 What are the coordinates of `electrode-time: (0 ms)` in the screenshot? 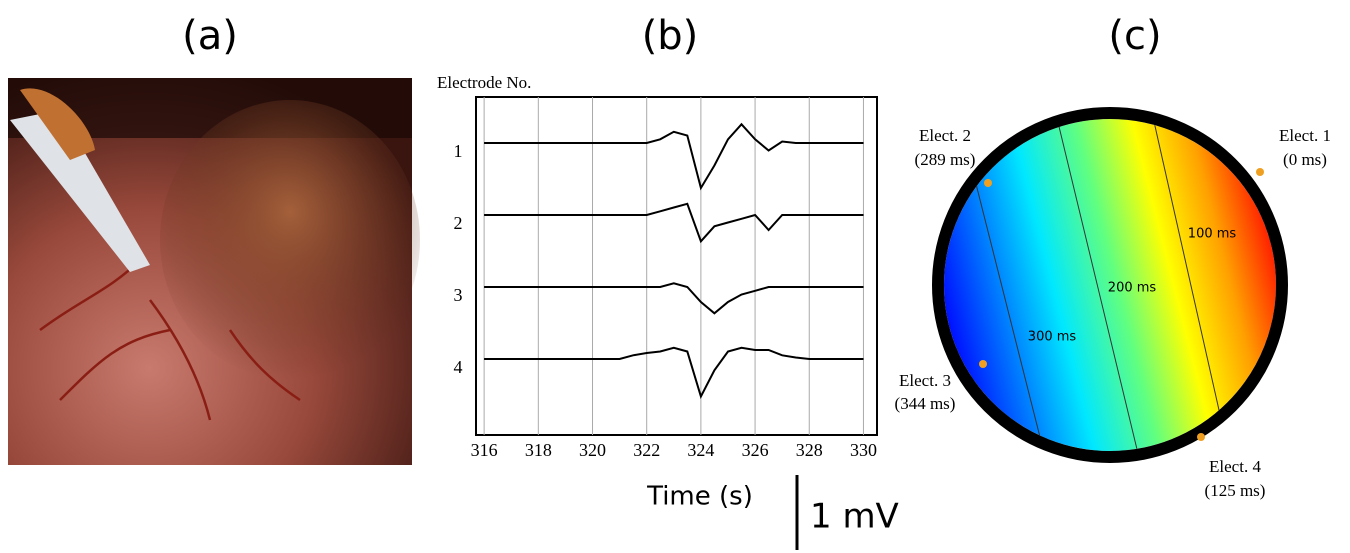 It's located at (1305, 159).